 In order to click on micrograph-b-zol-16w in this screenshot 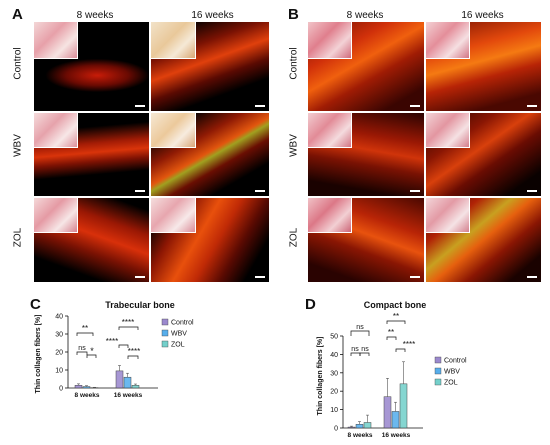, I will do `click(483, 240)`.